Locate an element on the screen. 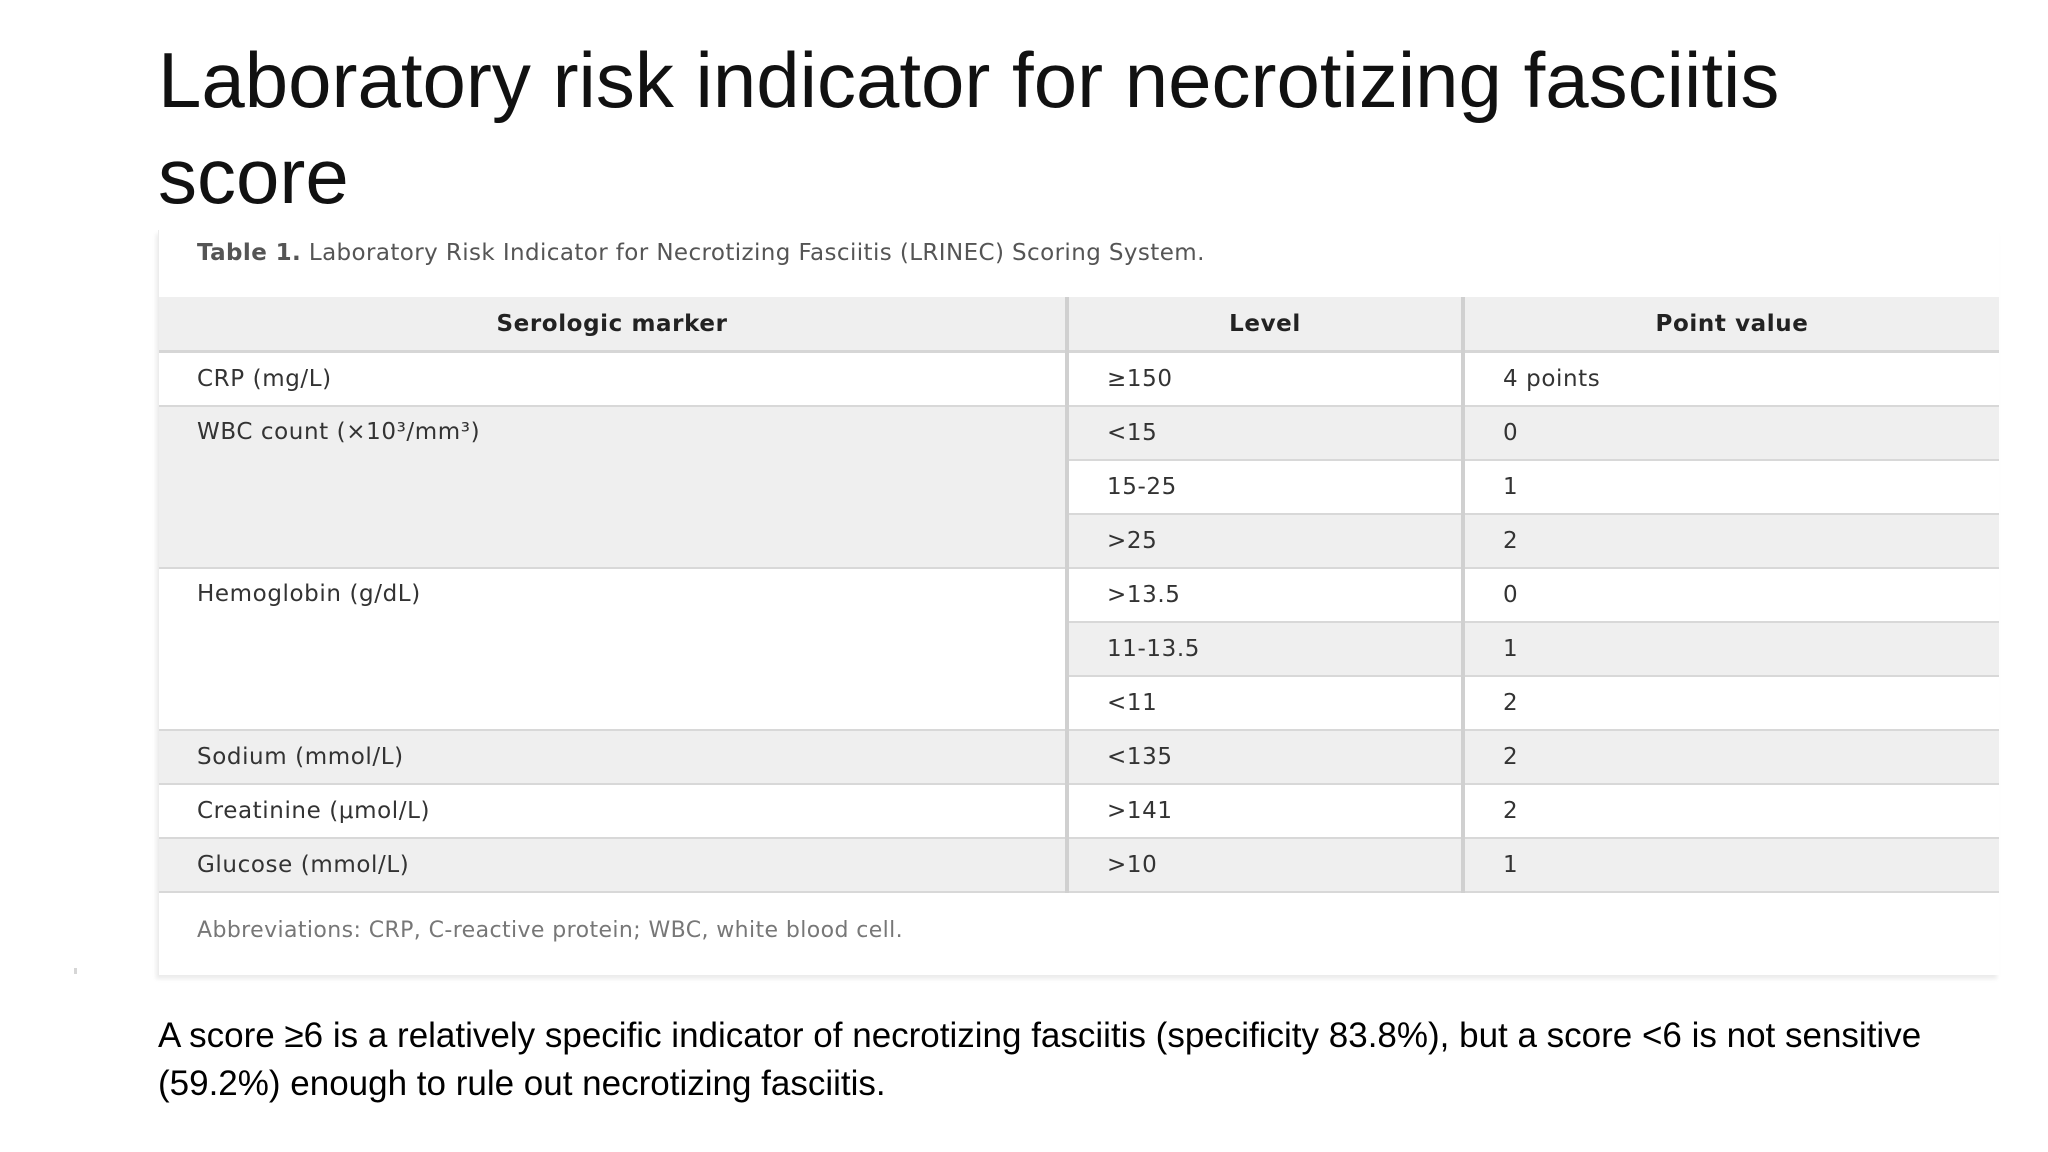  marker-cell: WBC count (×10³/mm³) is located at coordinates (613, 487).